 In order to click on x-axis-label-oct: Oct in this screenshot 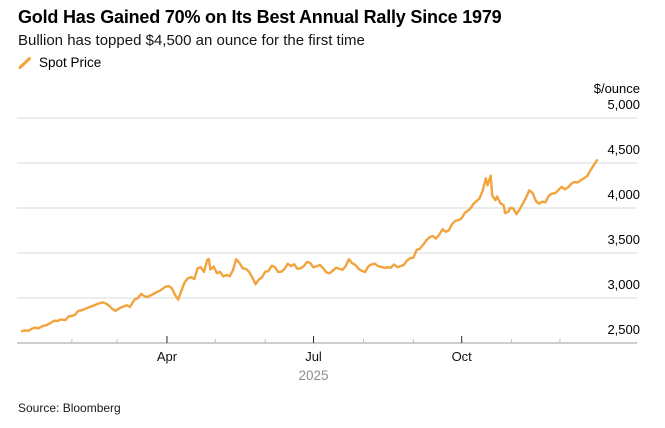, I will do `click(461, 356)`.